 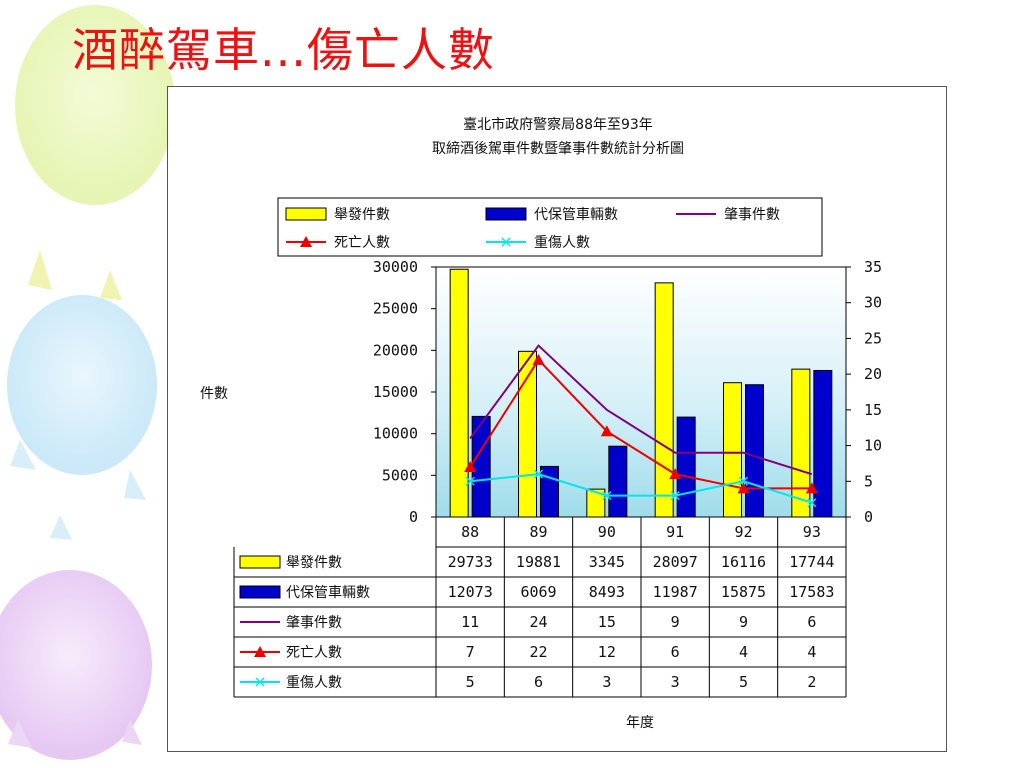 What do you see at coordinates (607, 622) in the screenshot?
I see `table-cell-2-2: 15` at bounding box center [607, 622].